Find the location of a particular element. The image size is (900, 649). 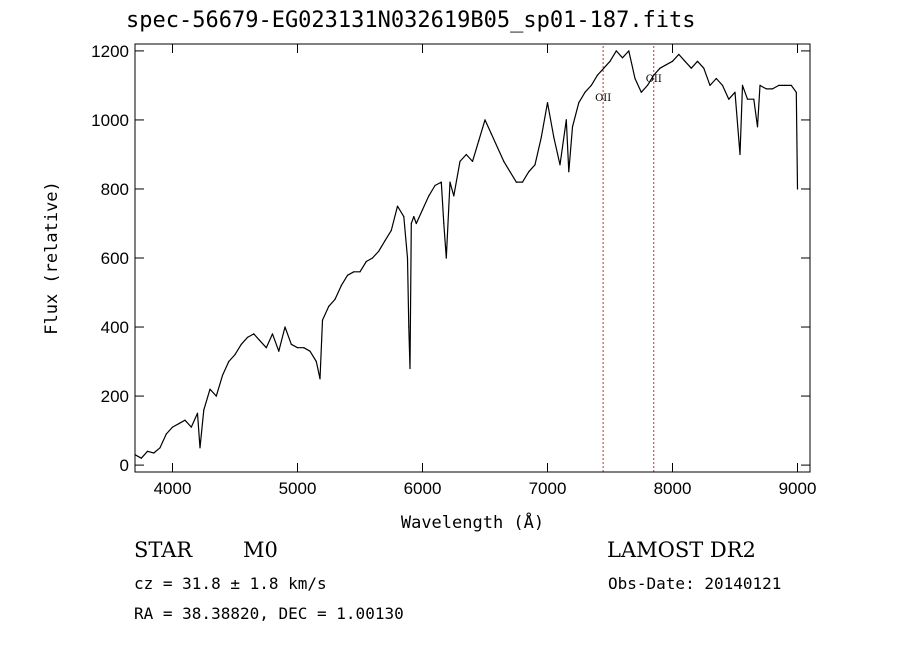

y-tick-label: 800 is located at coordinates (115, 189).